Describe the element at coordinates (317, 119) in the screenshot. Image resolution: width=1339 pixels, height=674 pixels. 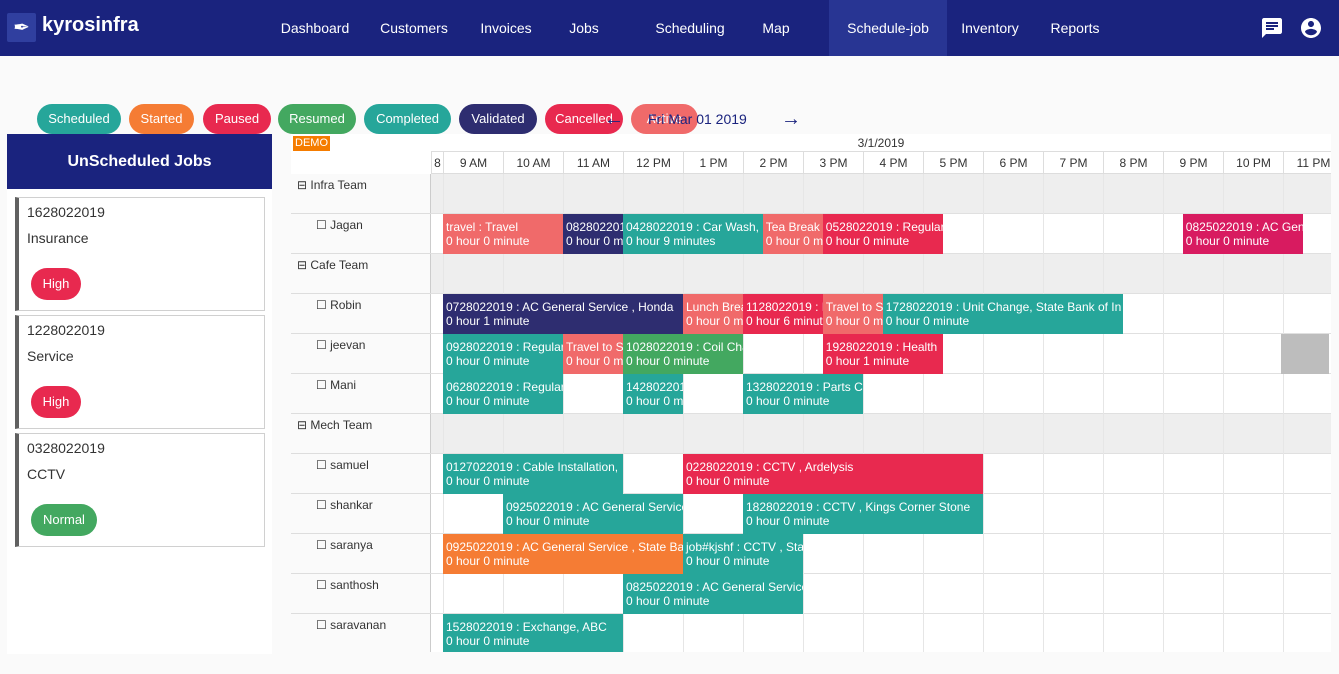
I see `status-pill-resumed: Resumed` at that location.